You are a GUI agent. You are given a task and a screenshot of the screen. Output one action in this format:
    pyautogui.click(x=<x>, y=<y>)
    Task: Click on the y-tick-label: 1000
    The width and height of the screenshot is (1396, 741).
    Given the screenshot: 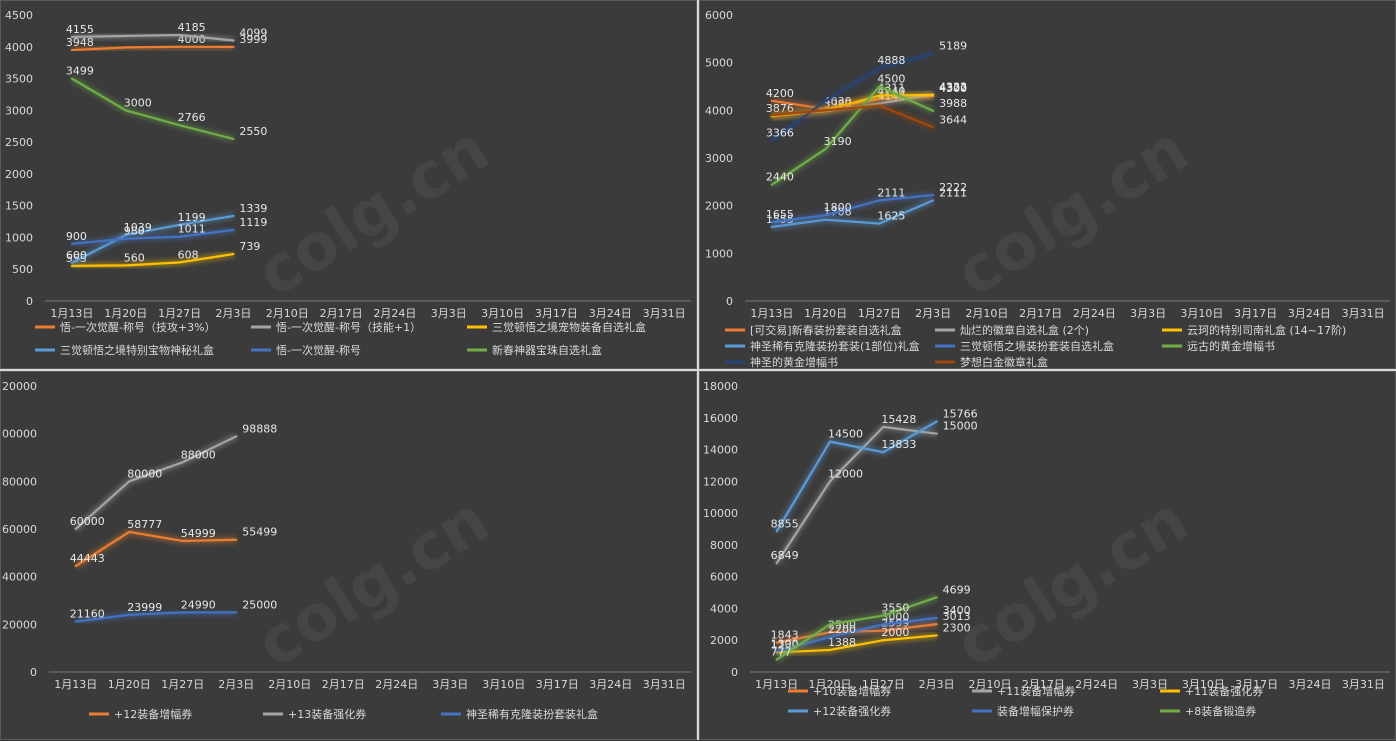 What is the action you would take?
    pyautogui.click(x=719, y=253)
    